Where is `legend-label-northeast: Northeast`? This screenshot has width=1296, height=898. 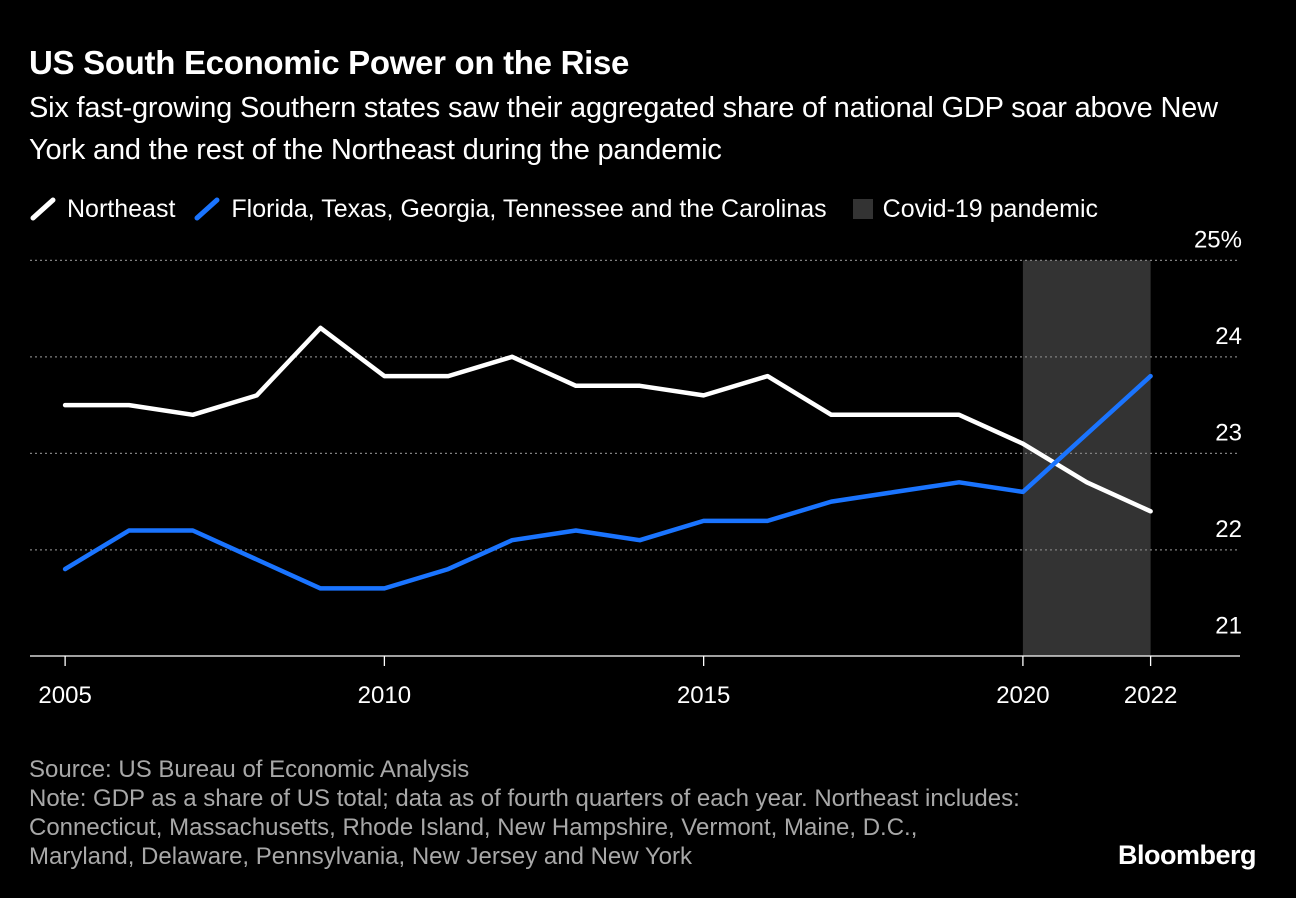
legend-label-northeast: Northeast is located at coordinates (121, 208).